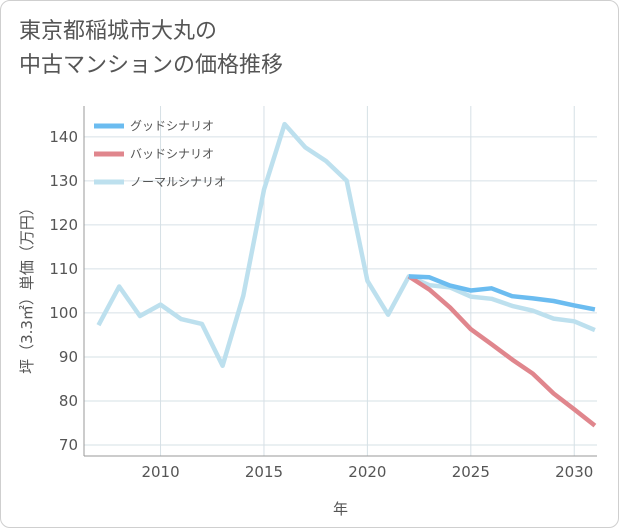 The image size is (621, 530). Describe the element at coordinates (340, 509) in the screenshot. I see `x-axis-label: 年` at that location.